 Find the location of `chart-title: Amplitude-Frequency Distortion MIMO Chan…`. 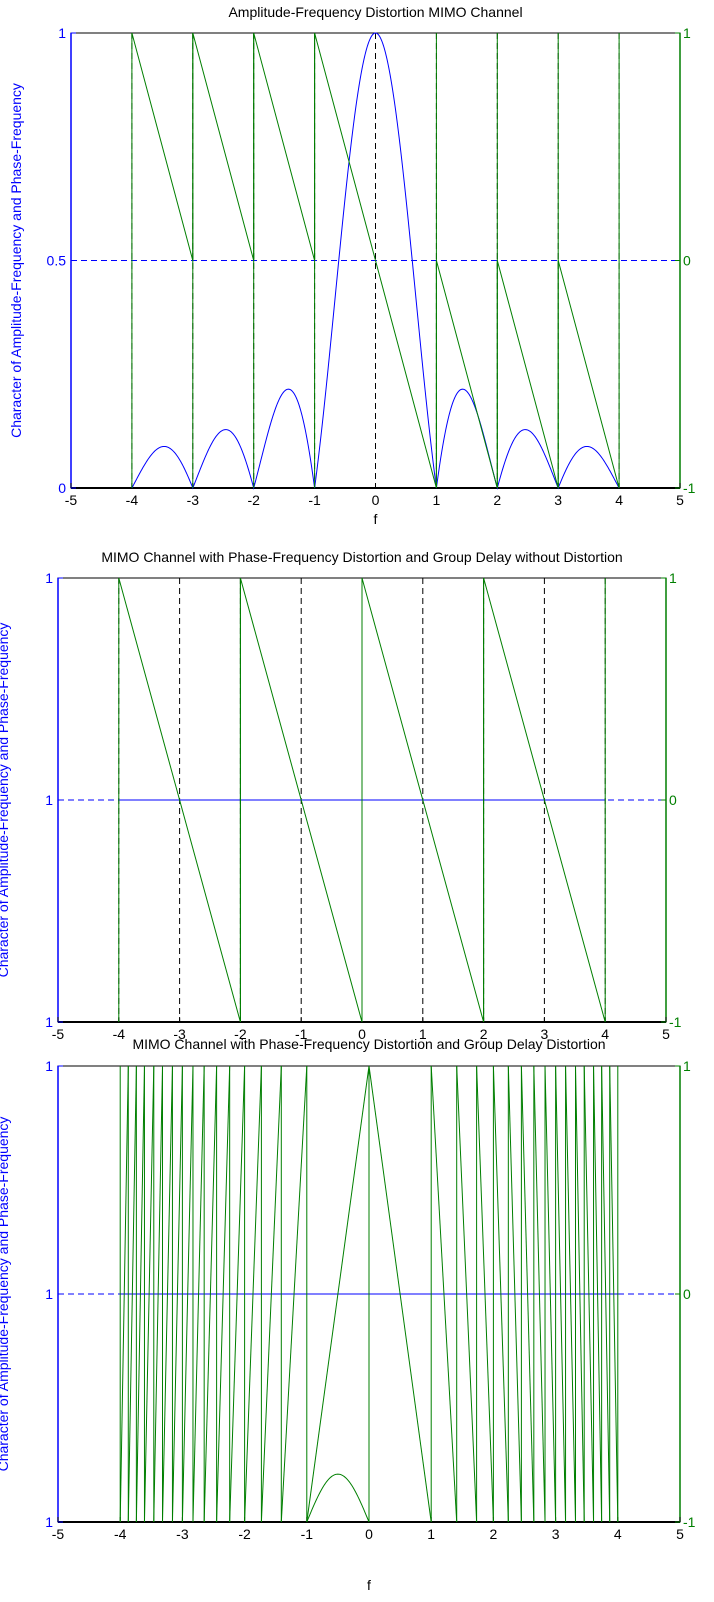

chart-title: Amplitude-Frequency Distortion MIMO Chan… is located at coordinates (375, 12).